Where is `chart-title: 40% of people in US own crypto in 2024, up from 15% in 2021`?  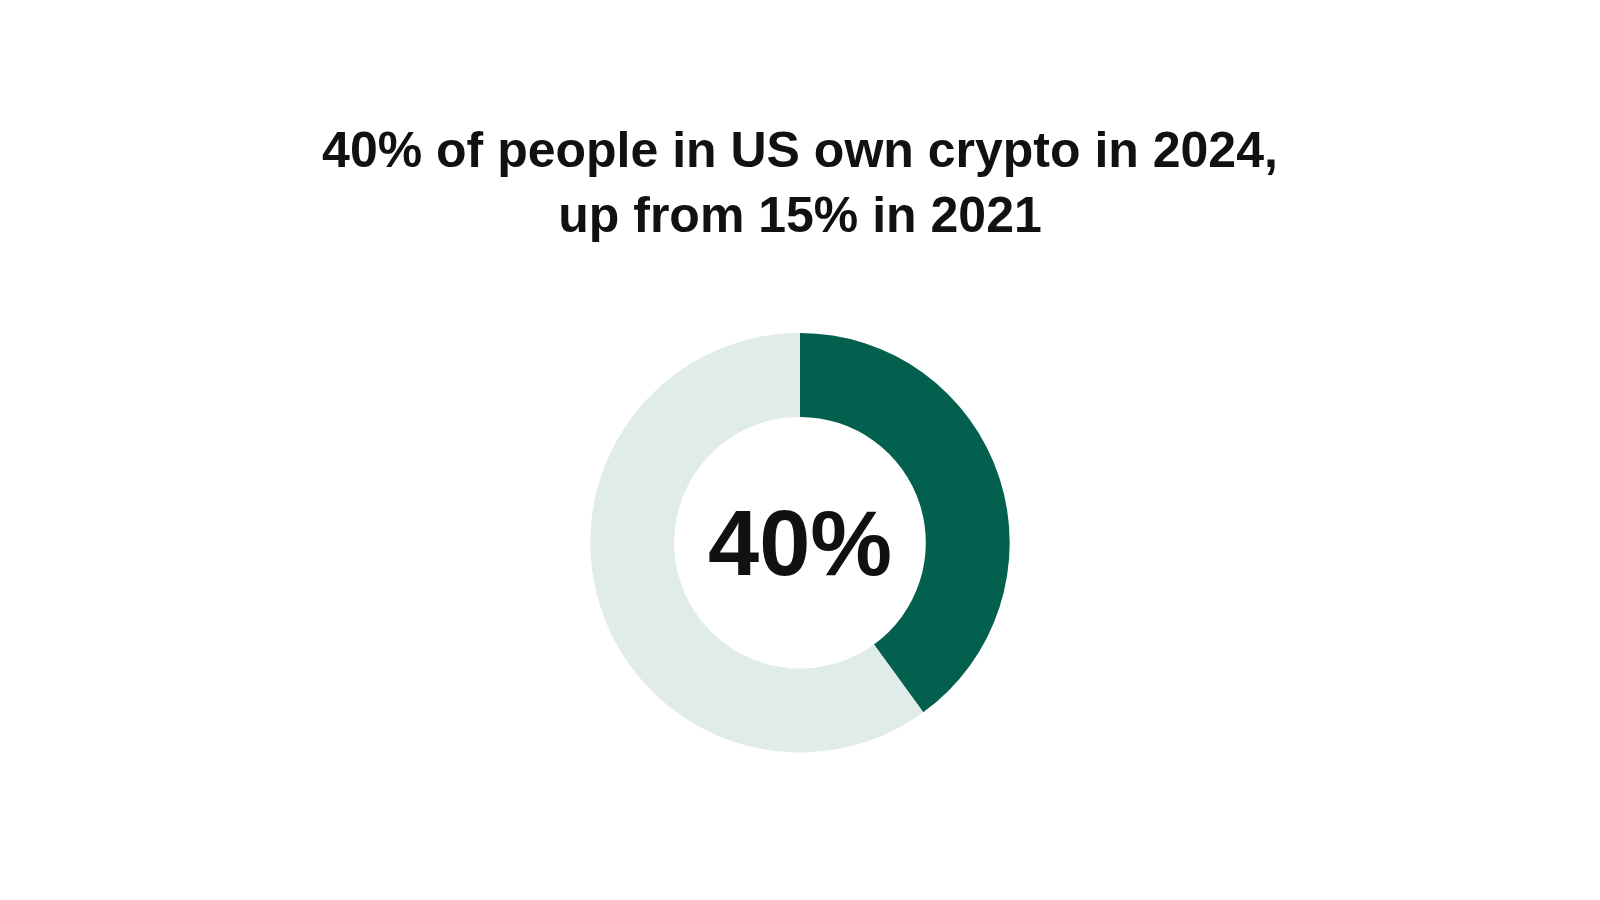 chart-title: 40% of people in US own crypto in 2024, up from 15% in 2021 is located at coordinates (800, 182).